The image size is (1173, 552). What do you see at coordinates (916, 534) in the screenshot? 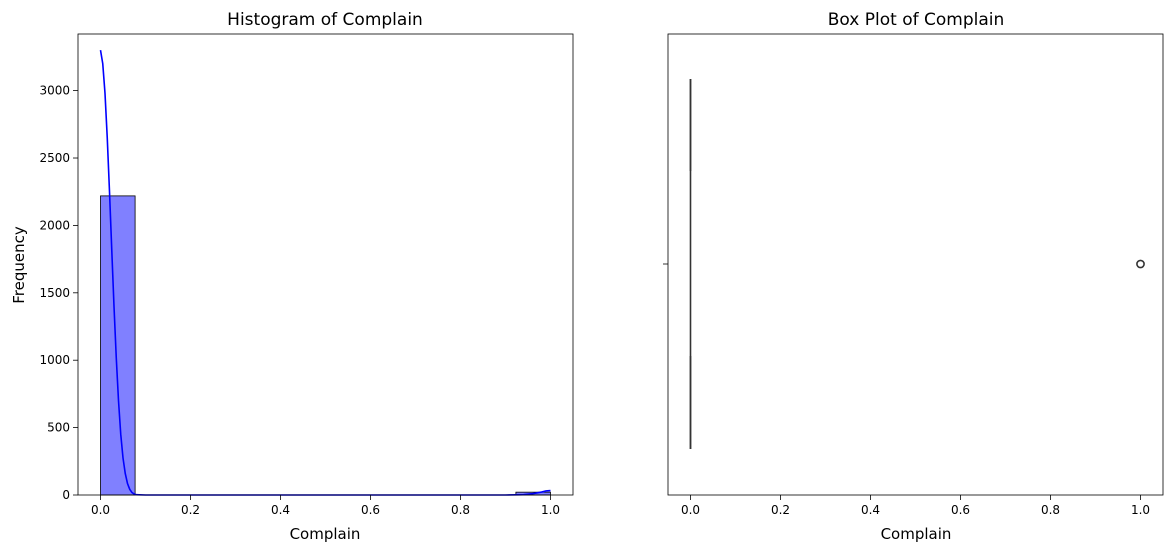
I see `boxplot-x-label: Complain` at bounding box center [916, 534].